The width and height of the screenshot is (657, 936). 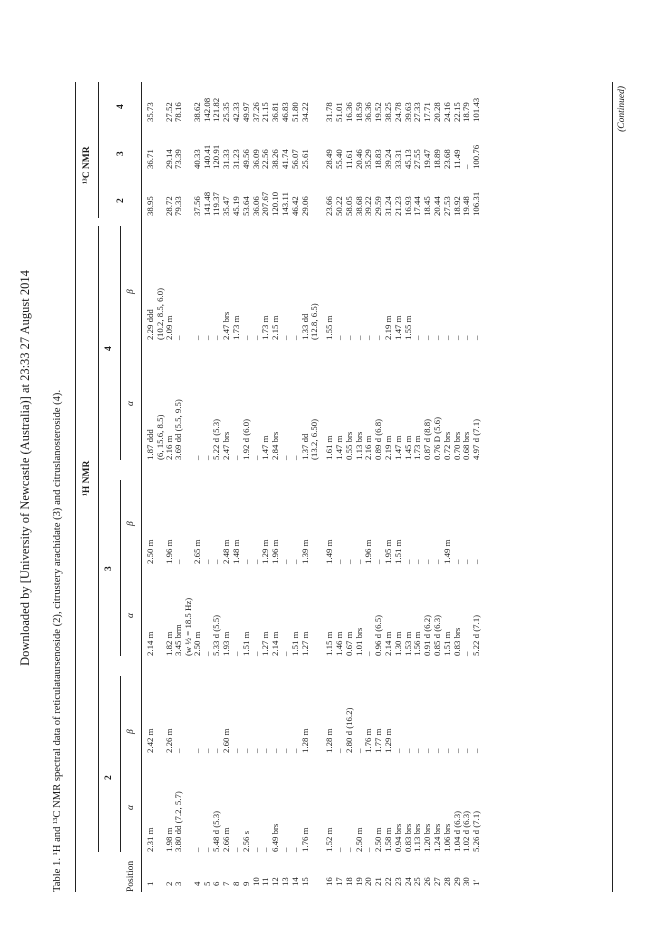 What do you see at coordinates (387, 551) in the screenshot?
I see `cell-beta-3: 1.95 m` at bounding box center [387, 551].